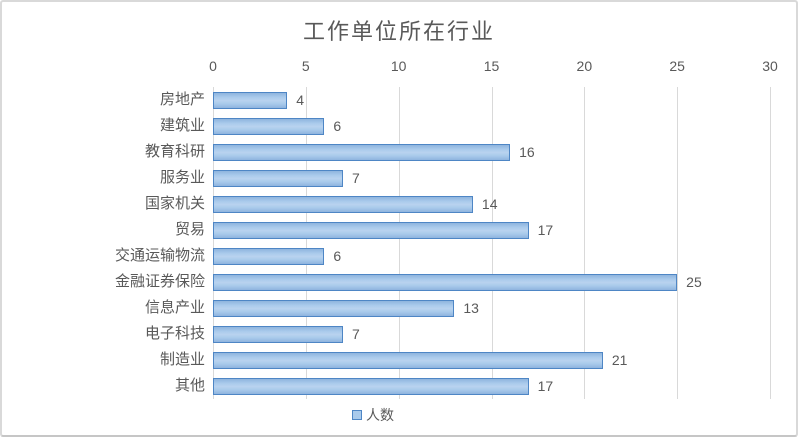 The height and width of the screenshot is (437, 798). Describe the element at coordinates (278, 334) in the screenshot. I see `bar-电子科技` at that location.